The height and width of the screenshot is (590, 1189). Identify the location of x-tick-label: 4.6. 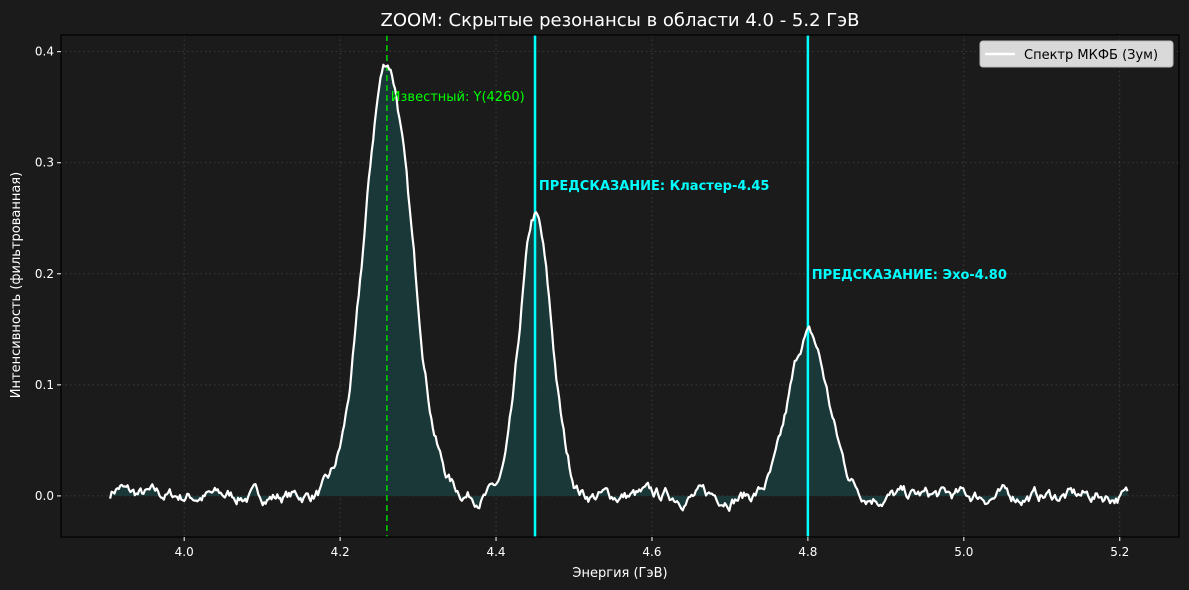
(651, 552).